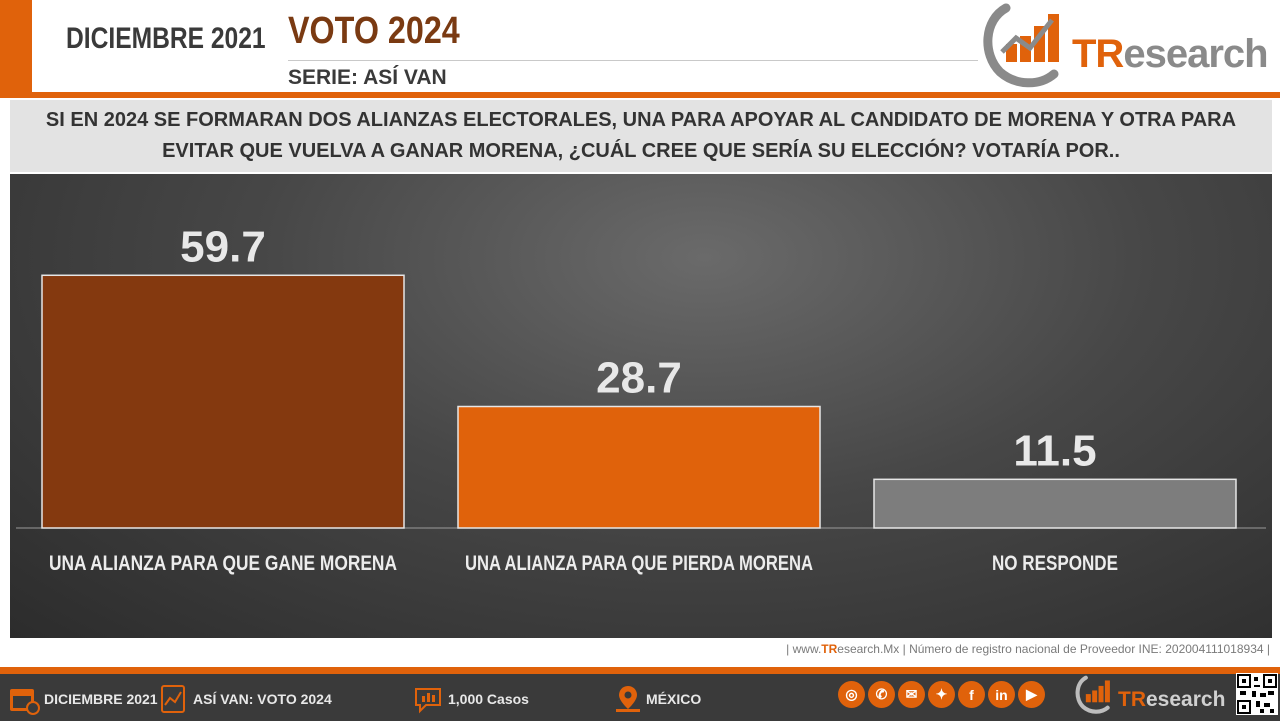  I want to click on header-orange-rule, so click(640, 95).